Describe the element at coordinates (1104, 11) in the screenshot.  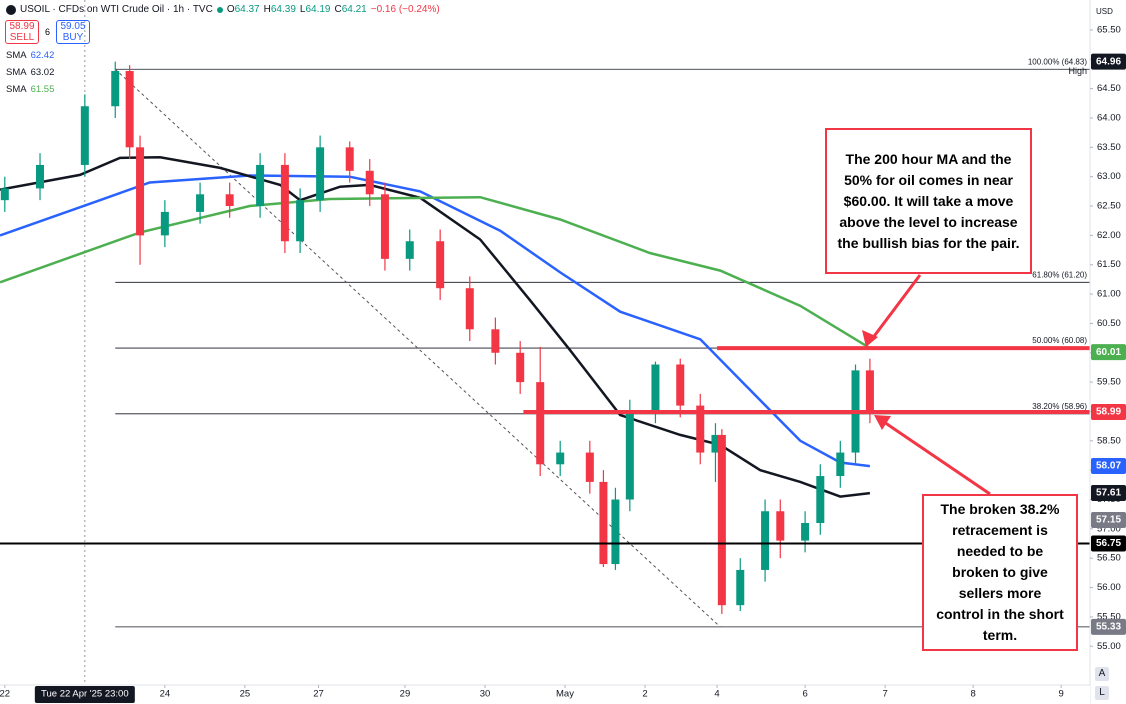
I see `currency: USD` at that location.